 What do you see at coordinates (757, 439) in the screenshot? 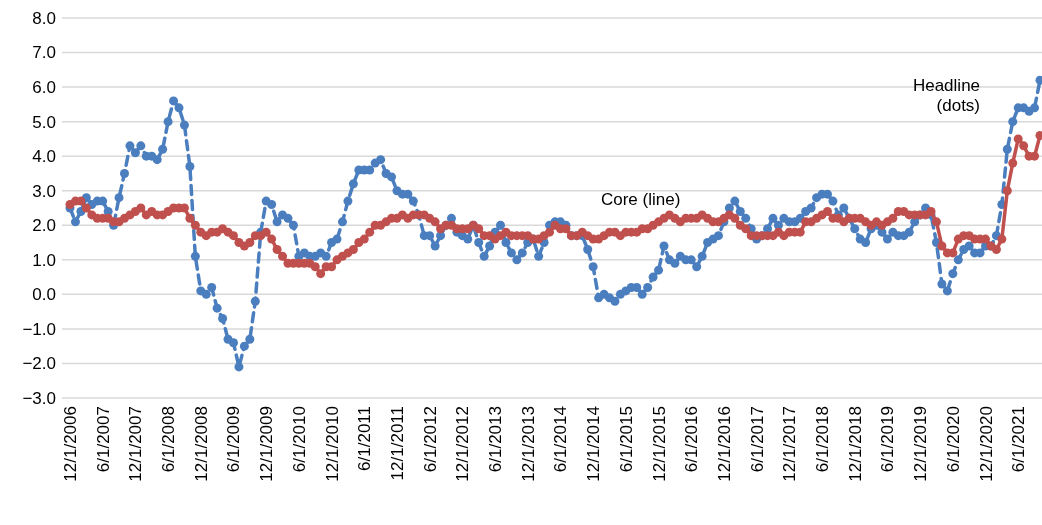
I see `x-tick-label: 6/1/2017` at bounding box center [757, 439].